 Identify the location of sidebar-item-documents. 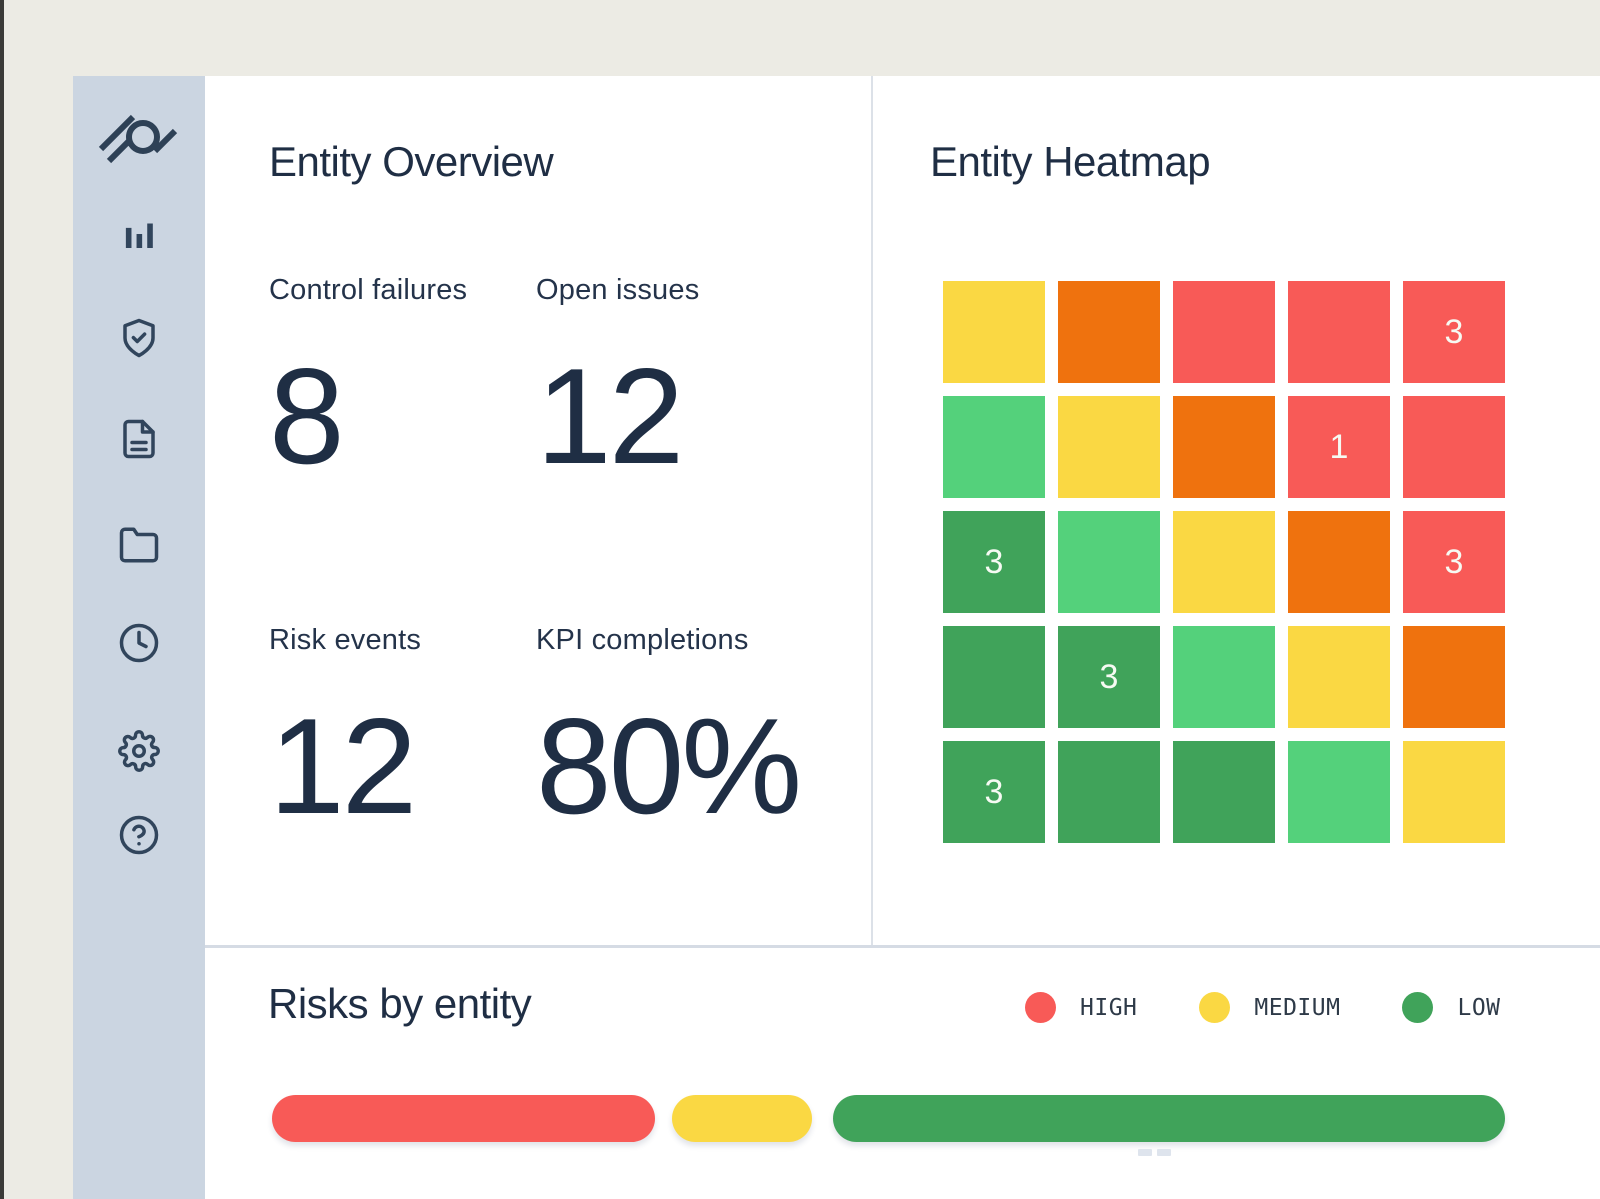
(139, 439).